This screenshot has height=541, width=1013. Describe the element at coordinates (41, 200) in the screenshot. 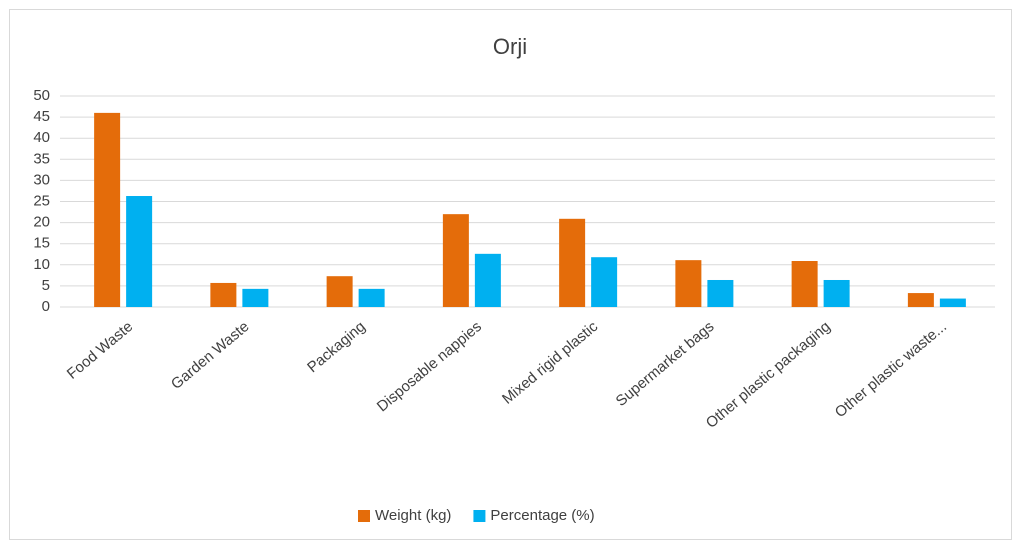

I see `y-tick-label: 25` at that location.